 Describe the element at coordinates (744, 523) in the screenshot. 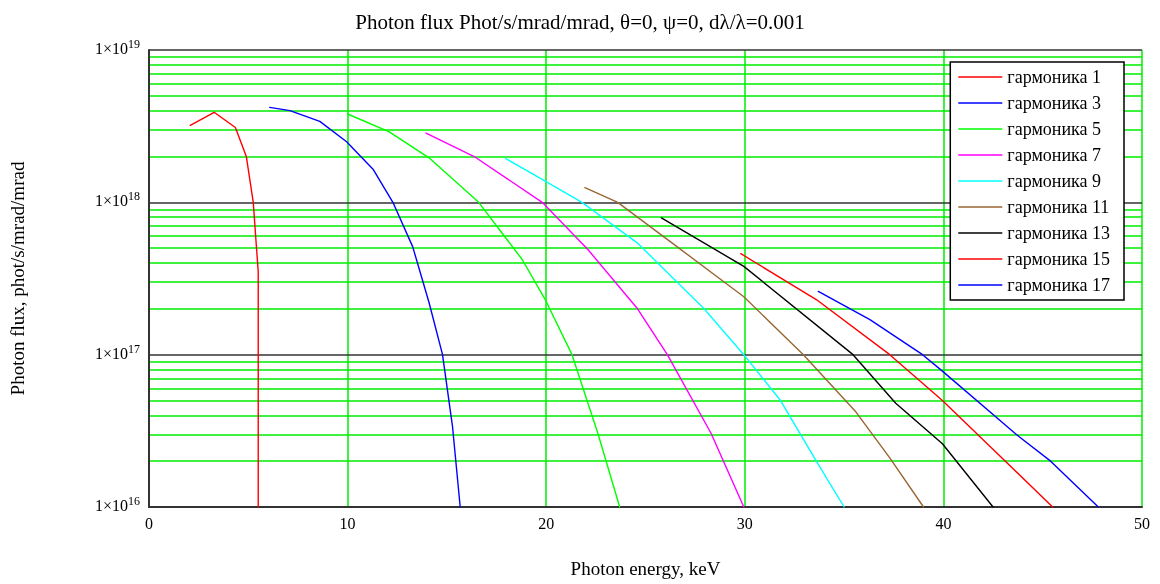

I see `x-tick-label: 30` at that location.